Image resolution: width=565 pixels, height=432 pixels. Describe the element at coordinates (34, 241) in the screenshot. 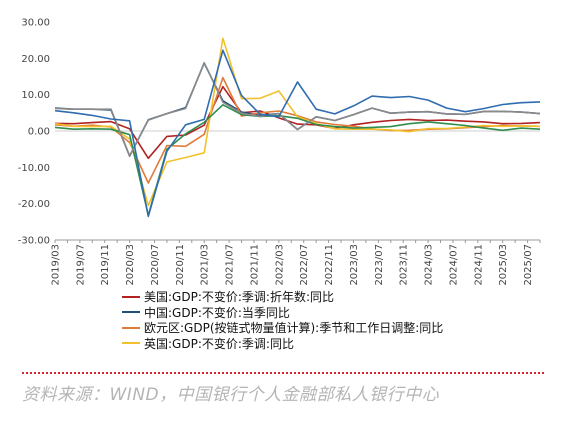

I see `y-tick-label: -30.00` at that location.